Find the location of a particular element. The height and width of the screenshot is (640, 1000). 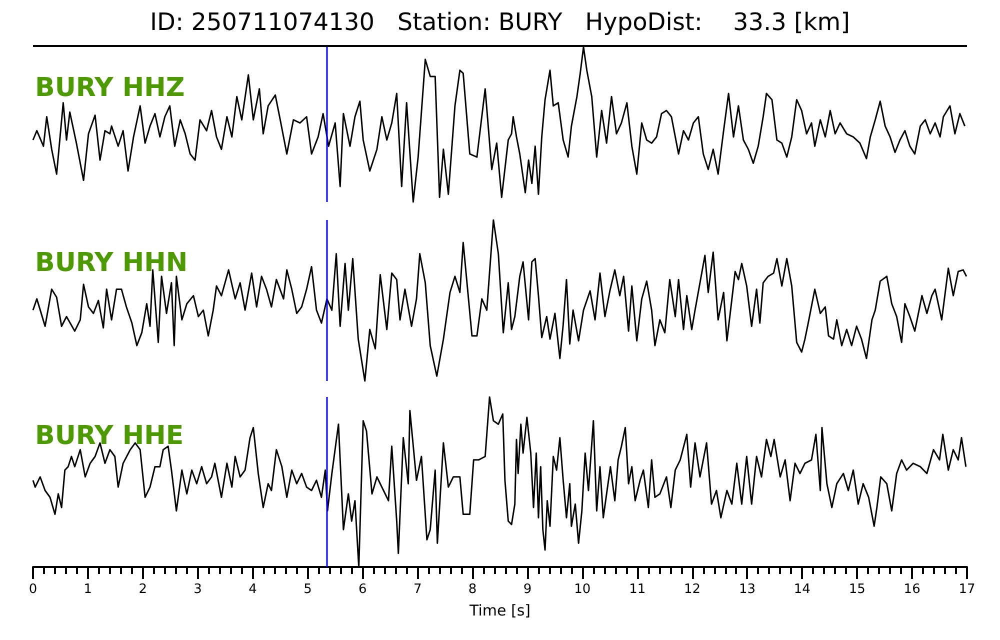

annotation: BURY HHE is located at coordinates (109, 436).